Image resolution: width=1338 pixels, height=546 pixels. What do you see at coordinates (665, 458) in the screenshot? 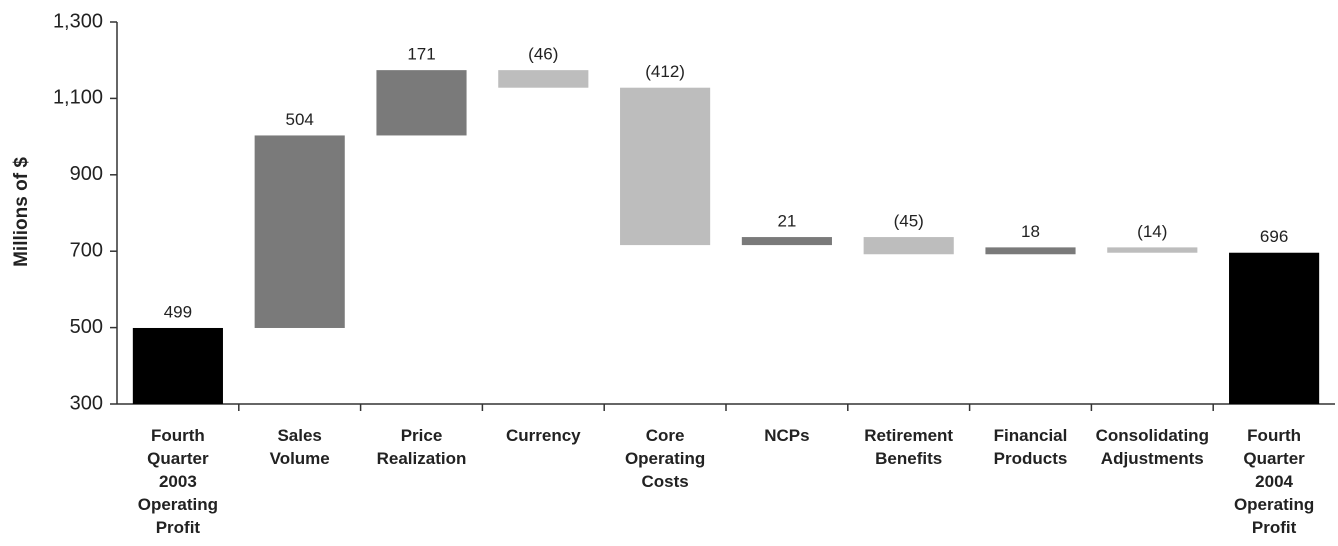
I see `x-tick-label: Core Operating Costs` at bounding box center [665, 458].